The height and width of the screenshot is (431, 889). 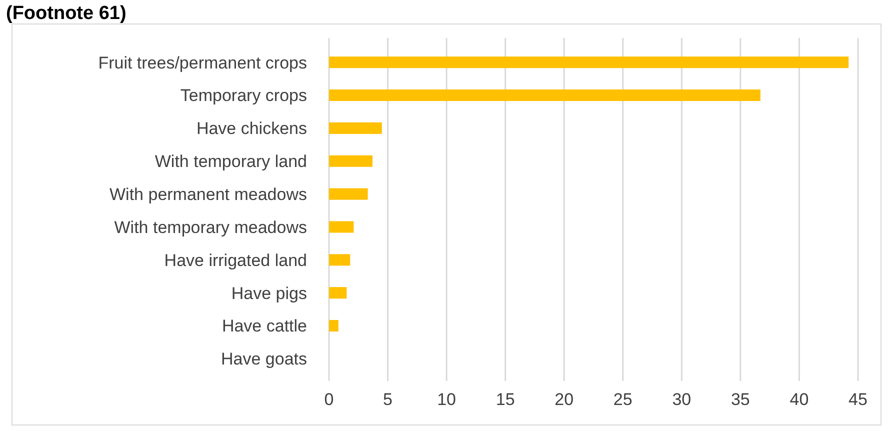 What do you see at coordinates (264, 326) in the screenshot?
I see `y-tick-label: Have cattle` at bounding box center [264, 326].